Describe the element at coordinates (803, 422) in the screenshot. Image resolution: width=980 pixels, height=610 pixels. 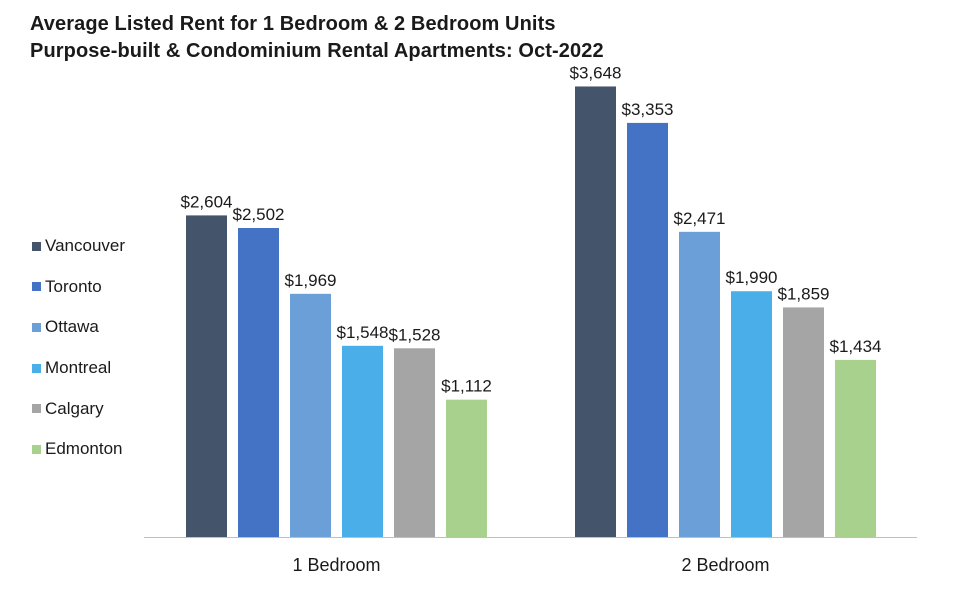
I see `bar-calgary-2-bedroom` at that location.